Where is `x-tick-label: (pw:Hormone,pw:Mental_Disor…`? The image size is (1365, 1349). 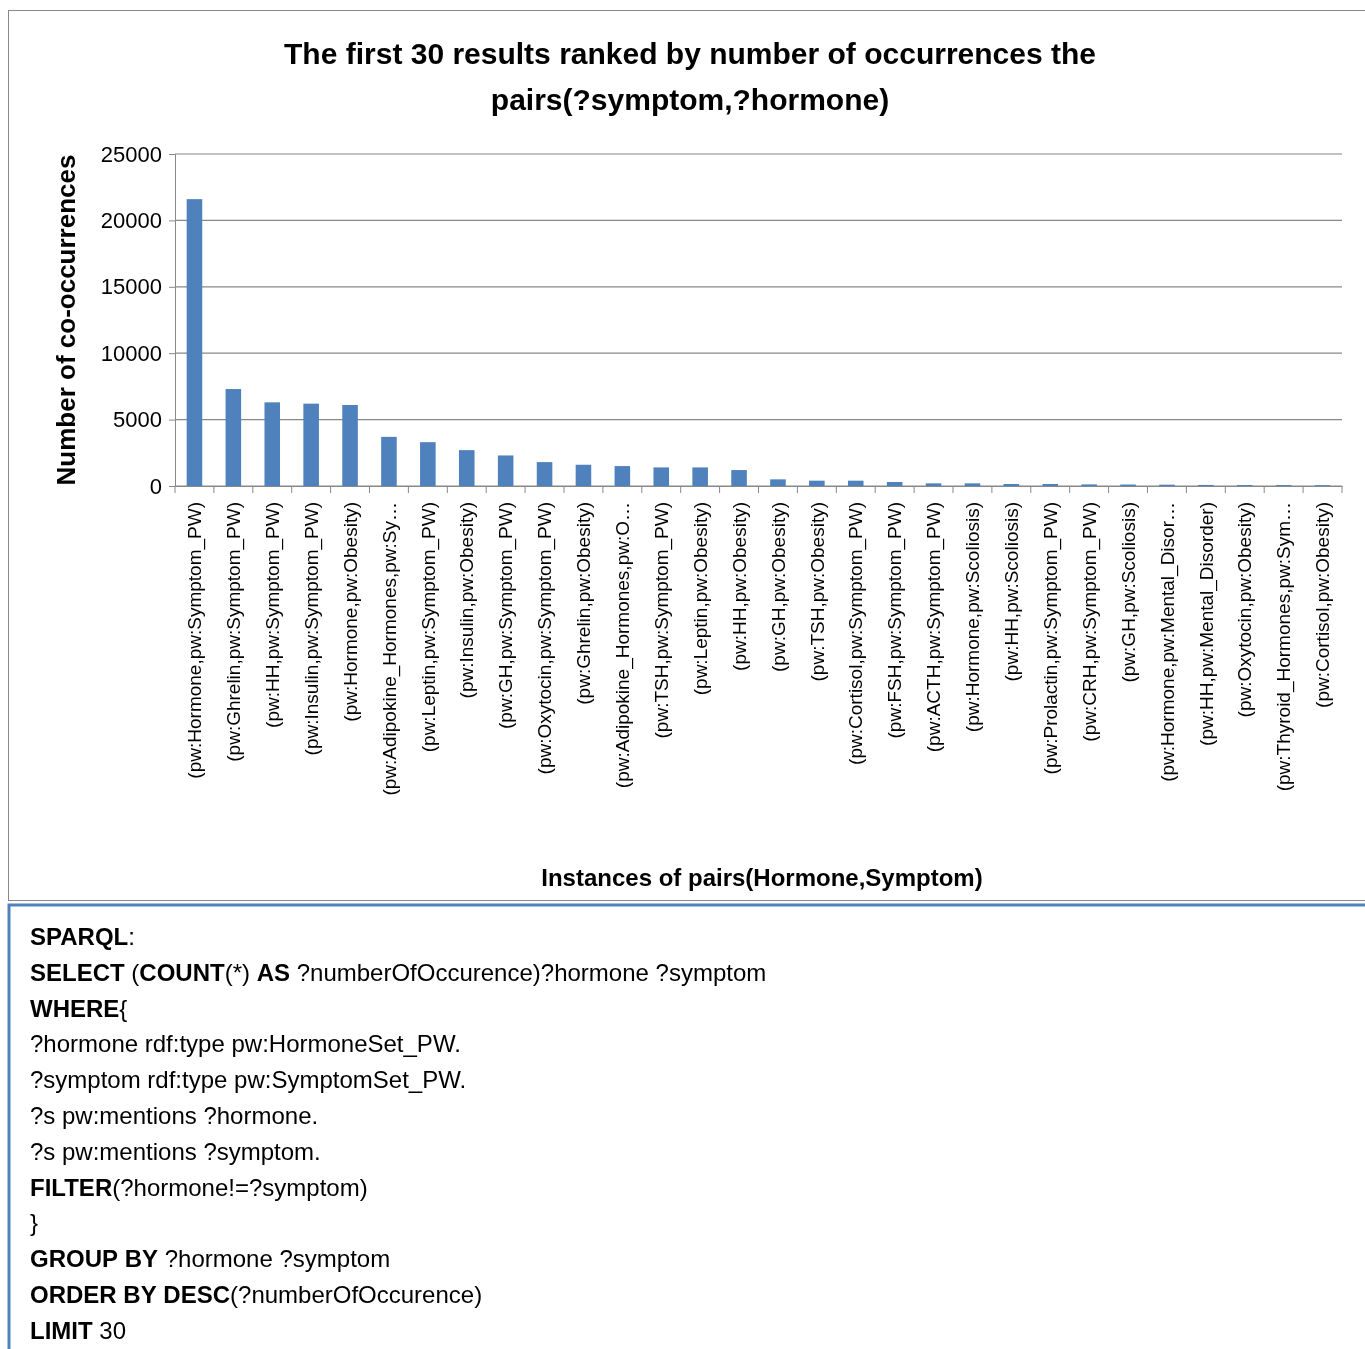 x-tick-label: (pw:Hormone,pw:Mental_Disor… is located at coordinates (1167, 642).